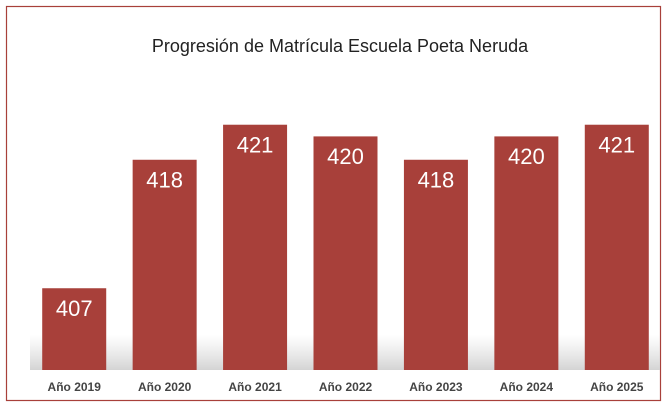  What do you see at coordinates (165, 387) in the screenshot?
I see `x-tick-label: Año 2020` at bounding box center [165, 387].